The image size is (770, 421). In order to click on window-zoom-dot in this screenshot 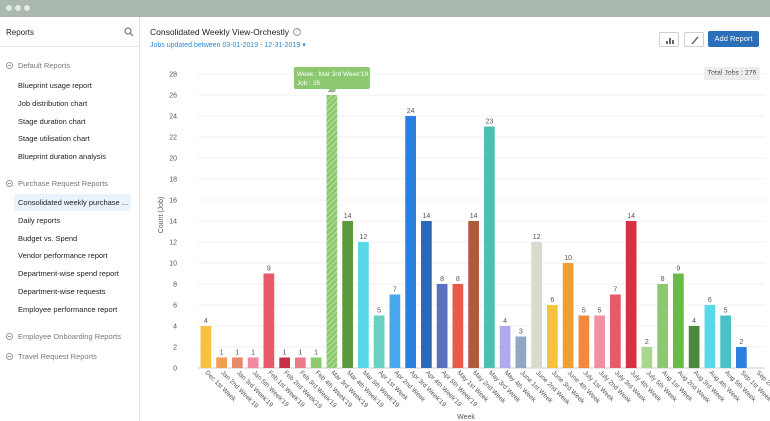, I will do `click(27, 8)`.